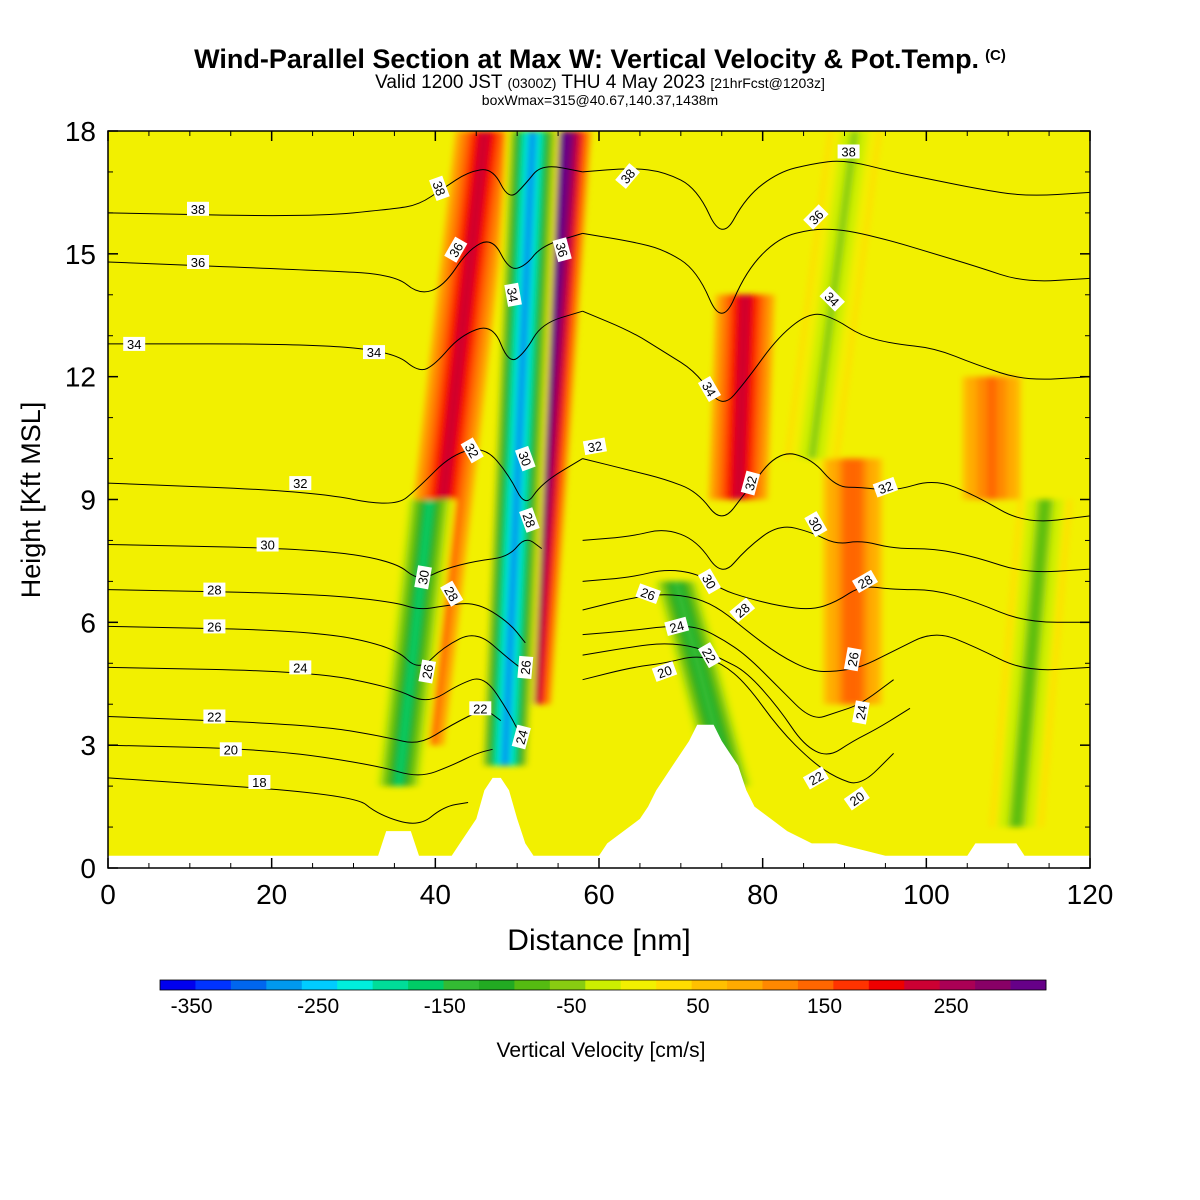 Image resolution: width=1200 pixels, height=1200 pixels. What do you see at coordinates (767, 83) in the screenshot?
I see `forecast-info: [21hrFcst@1203z]` at bounding box center [767, 83].